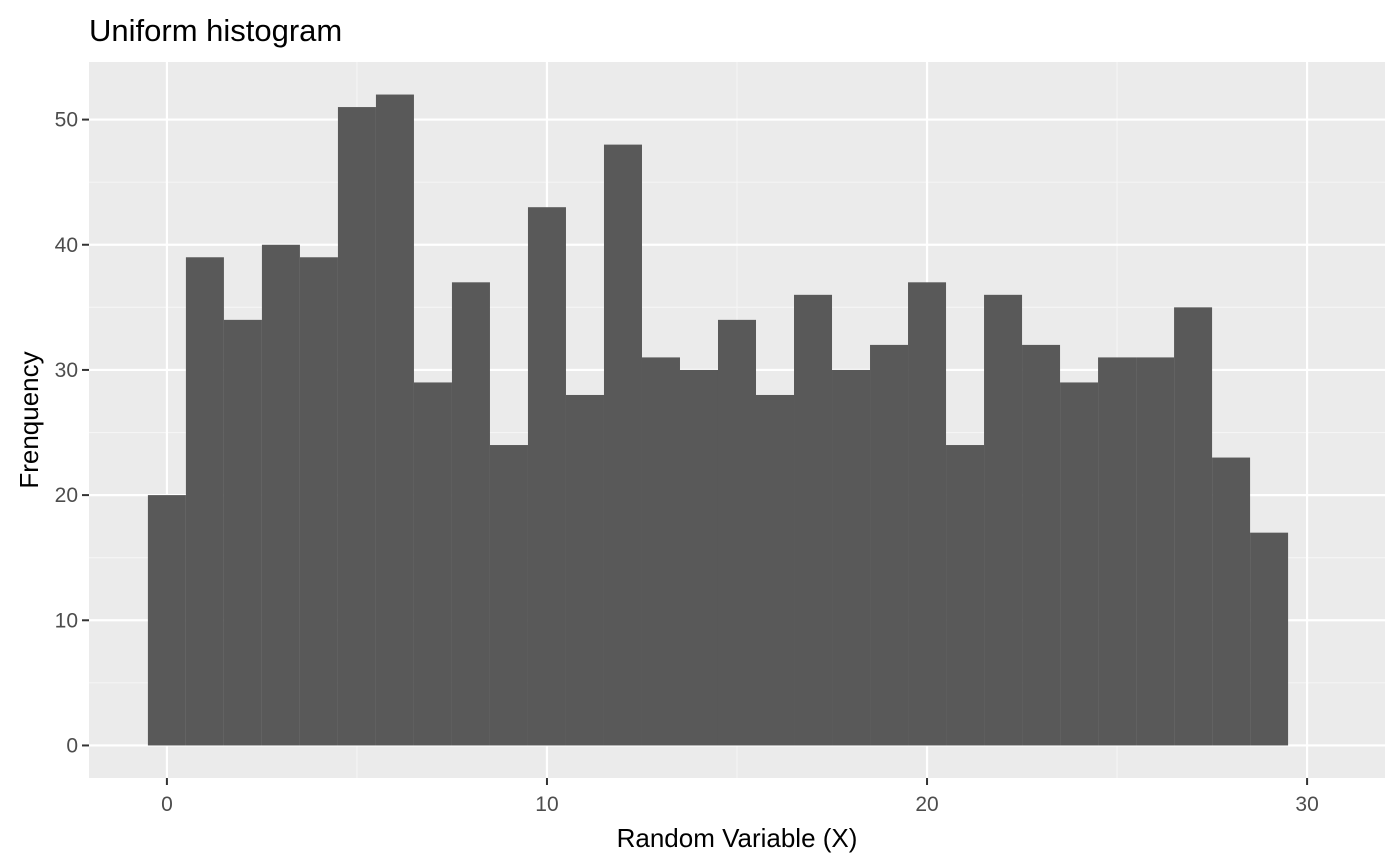 The image size is (1400, 866). Describe the element at coordinates (29, 419) in the screenshot. I see `y-axis-title: Frenquency` at that location.